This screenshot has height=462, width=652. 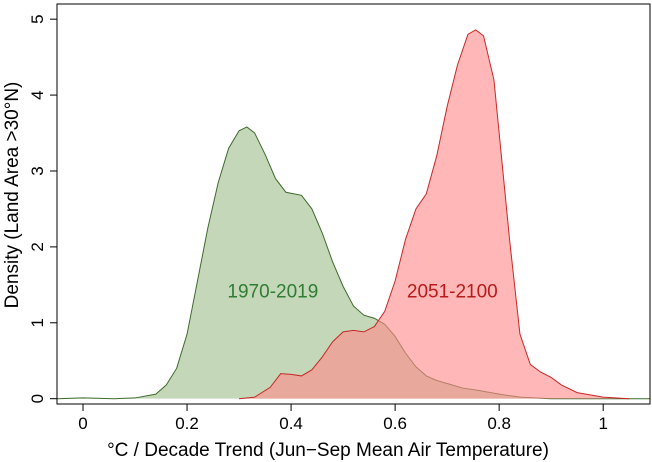 I want to click on y-axis: 0 1 2 3 4 5, so click(x=42, y=208).